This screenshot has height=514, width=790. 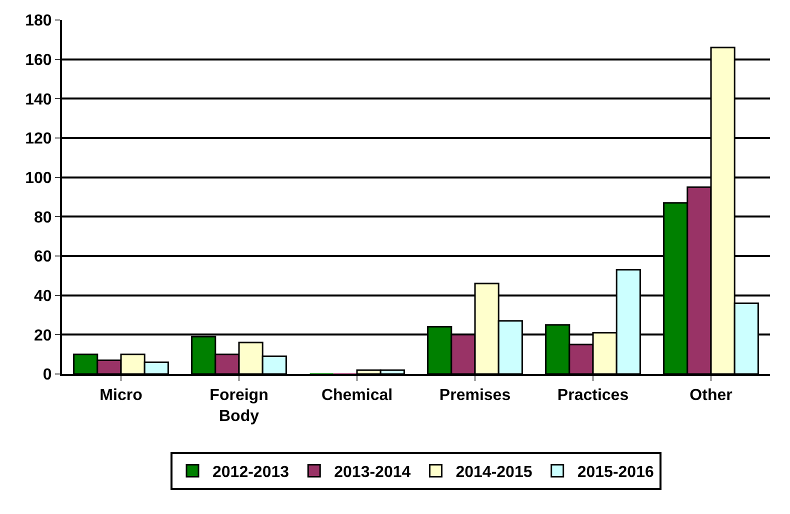 I want to click on y-tick-label: 80, so click(x=43, y=217).